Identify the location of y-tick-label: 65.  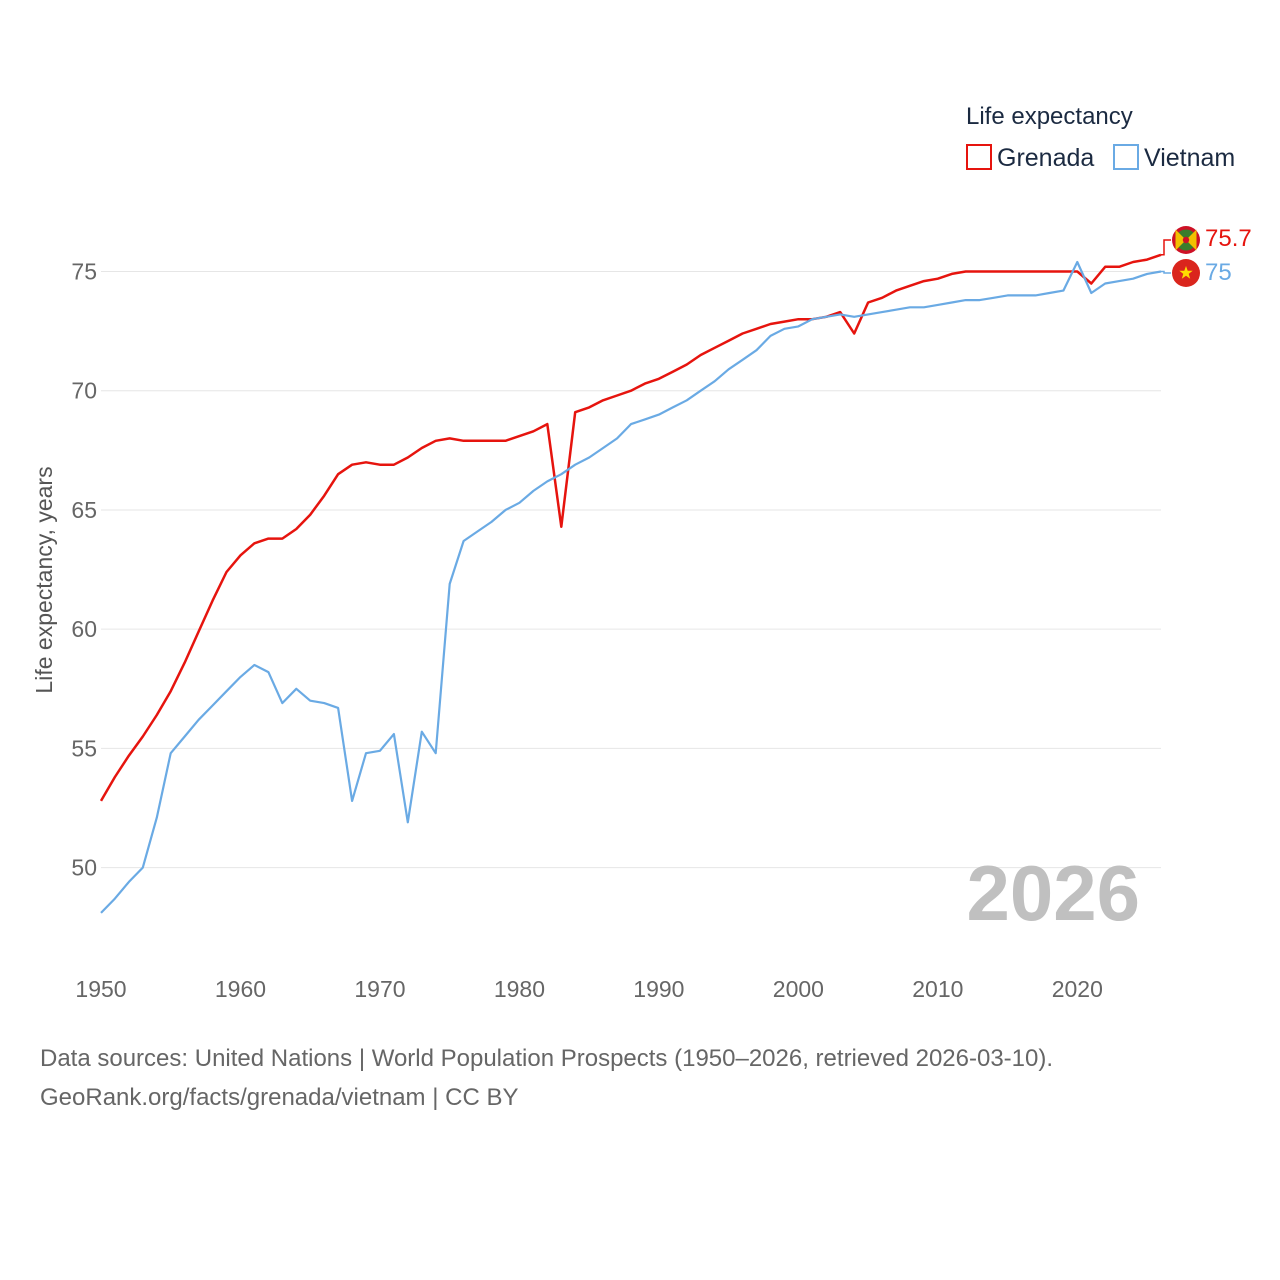
(84, 510).